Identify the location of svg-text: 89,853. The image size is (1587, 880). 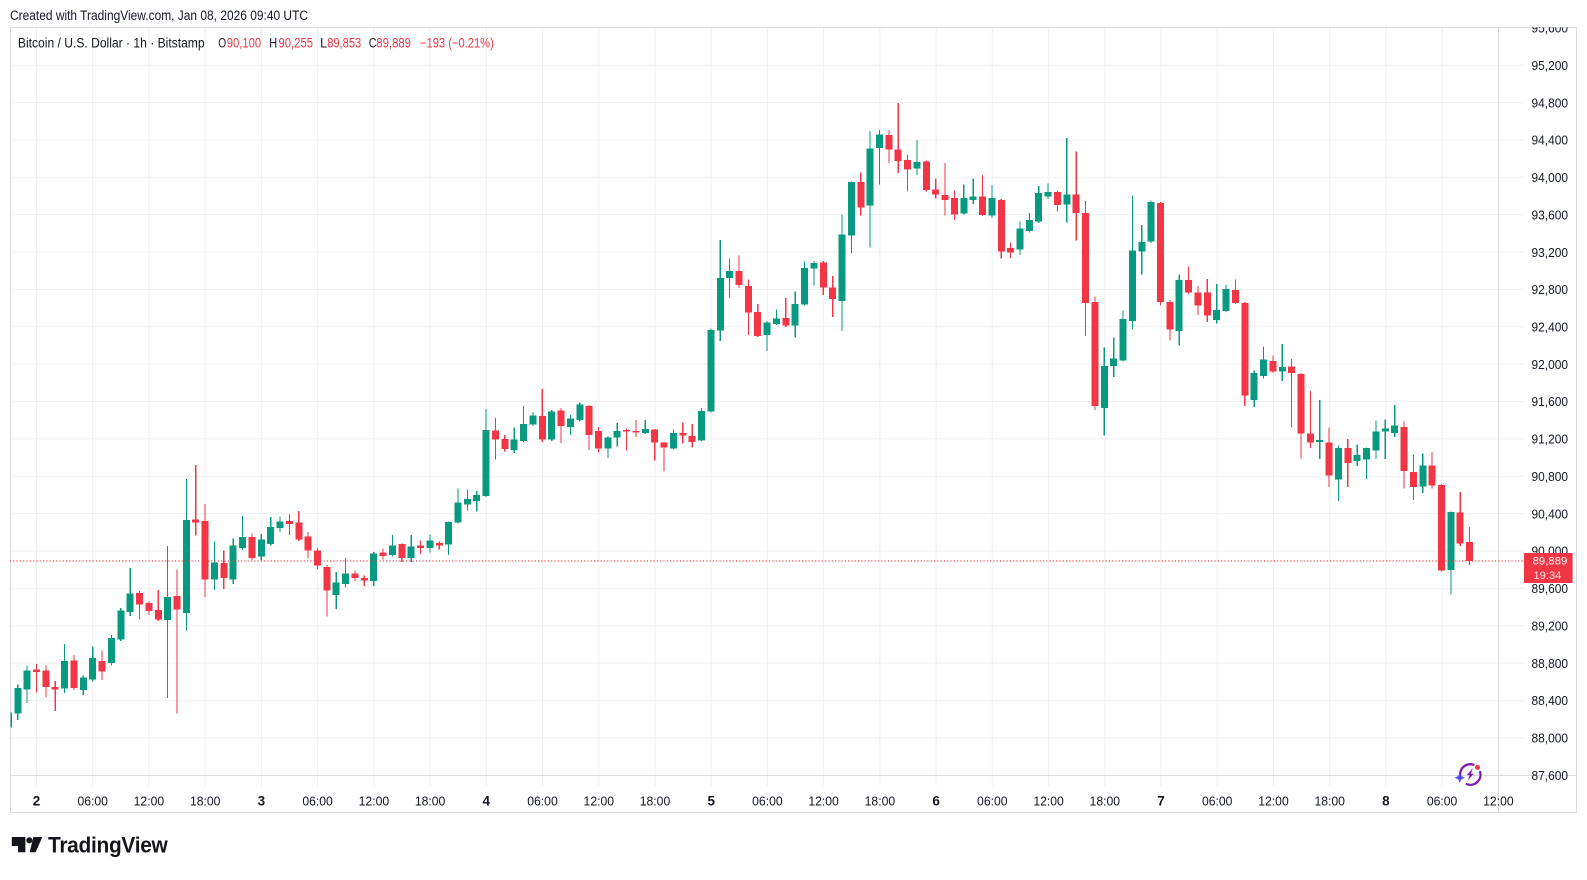
(344, 43).